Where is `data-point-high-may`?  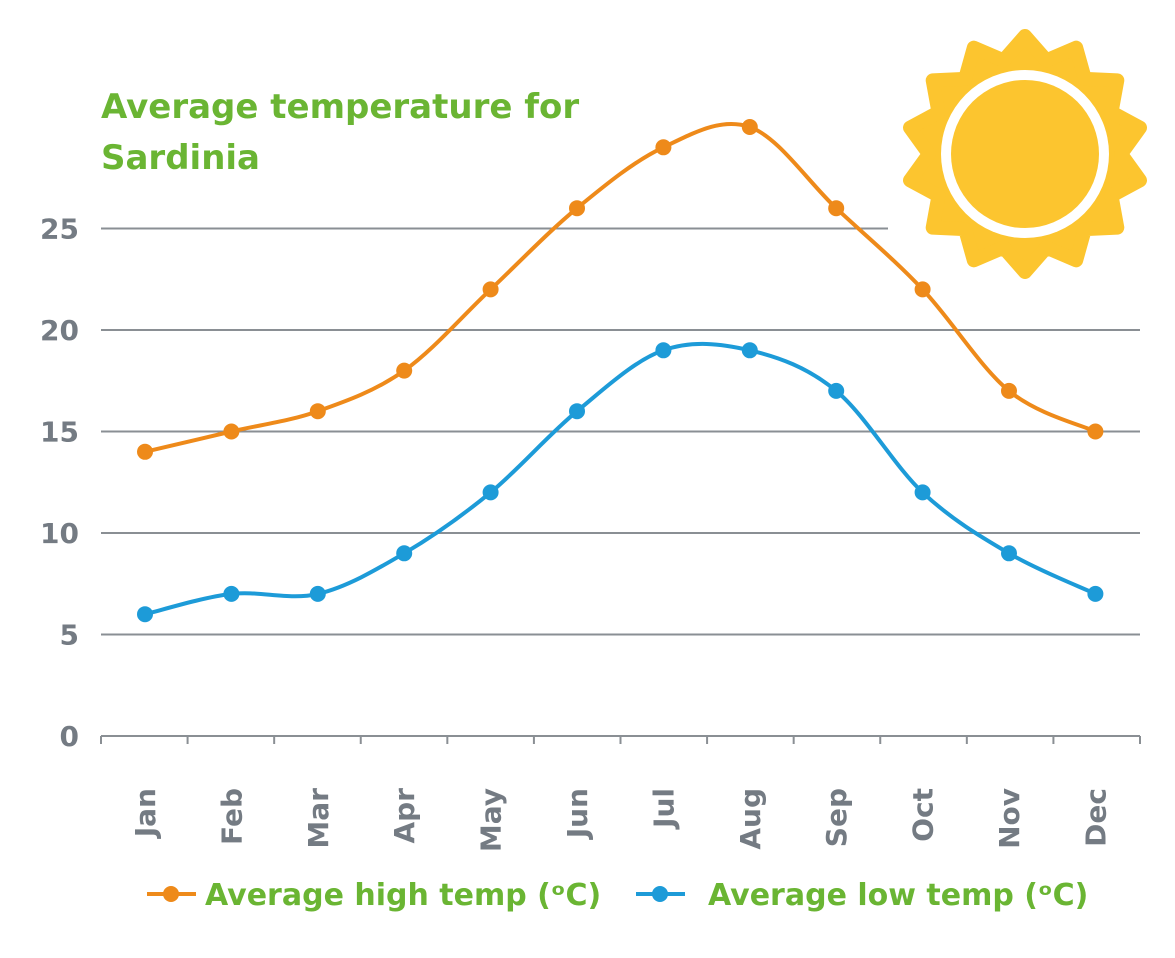
data-point-high-may is located at coordinates (490, 289).